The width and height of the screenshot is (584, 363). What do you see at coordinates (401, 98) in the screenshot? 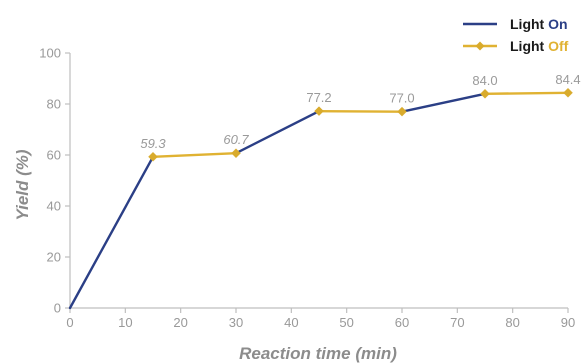
I see `data-label: 77.0` at bounding box center [401, 98].